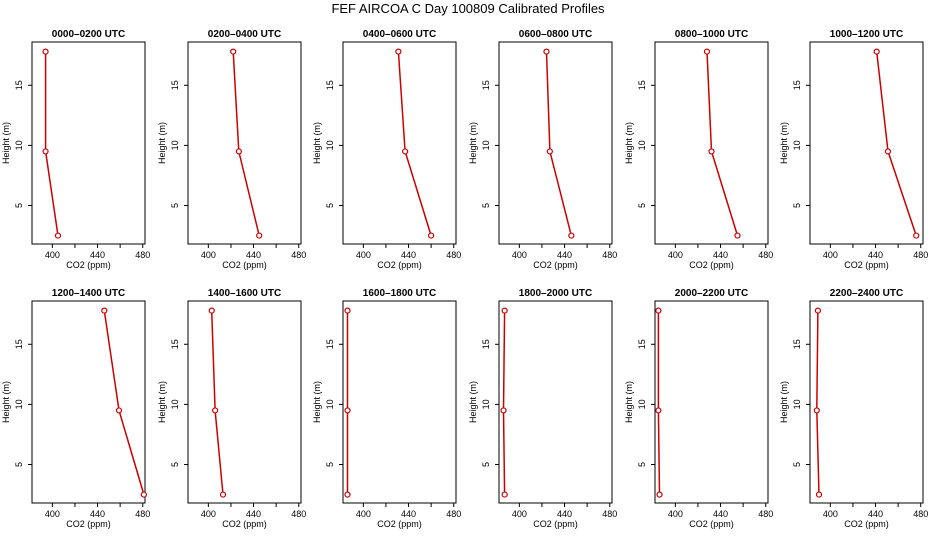 Image resolution: width=936 pixels, height=540 pixels. Describe the element at coordinates (88, 34) in the screenshot. I see `panel-title: 0000–0200 UTC` at that location.